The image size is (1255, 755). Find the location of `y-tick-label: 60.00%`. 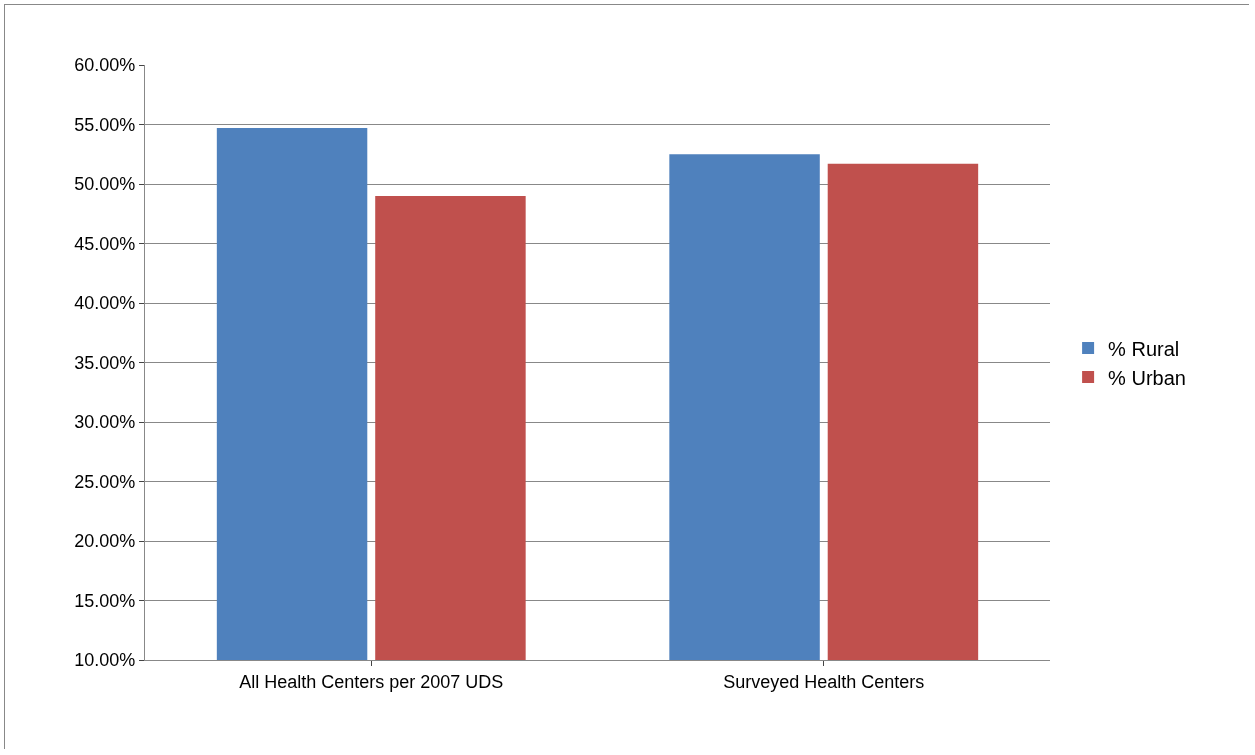

y-tick-label: 60.00% is located at coordinates (105, 65).